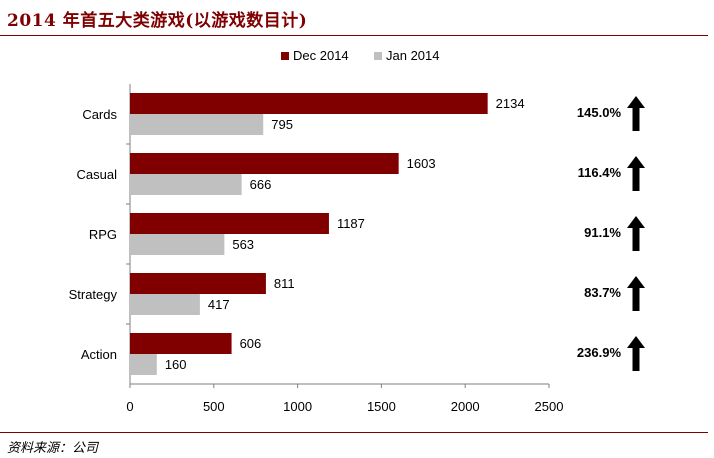  Describe the element at coordinates (99, 354) in the screenshot. I see `category-label-4: Action` at that location.